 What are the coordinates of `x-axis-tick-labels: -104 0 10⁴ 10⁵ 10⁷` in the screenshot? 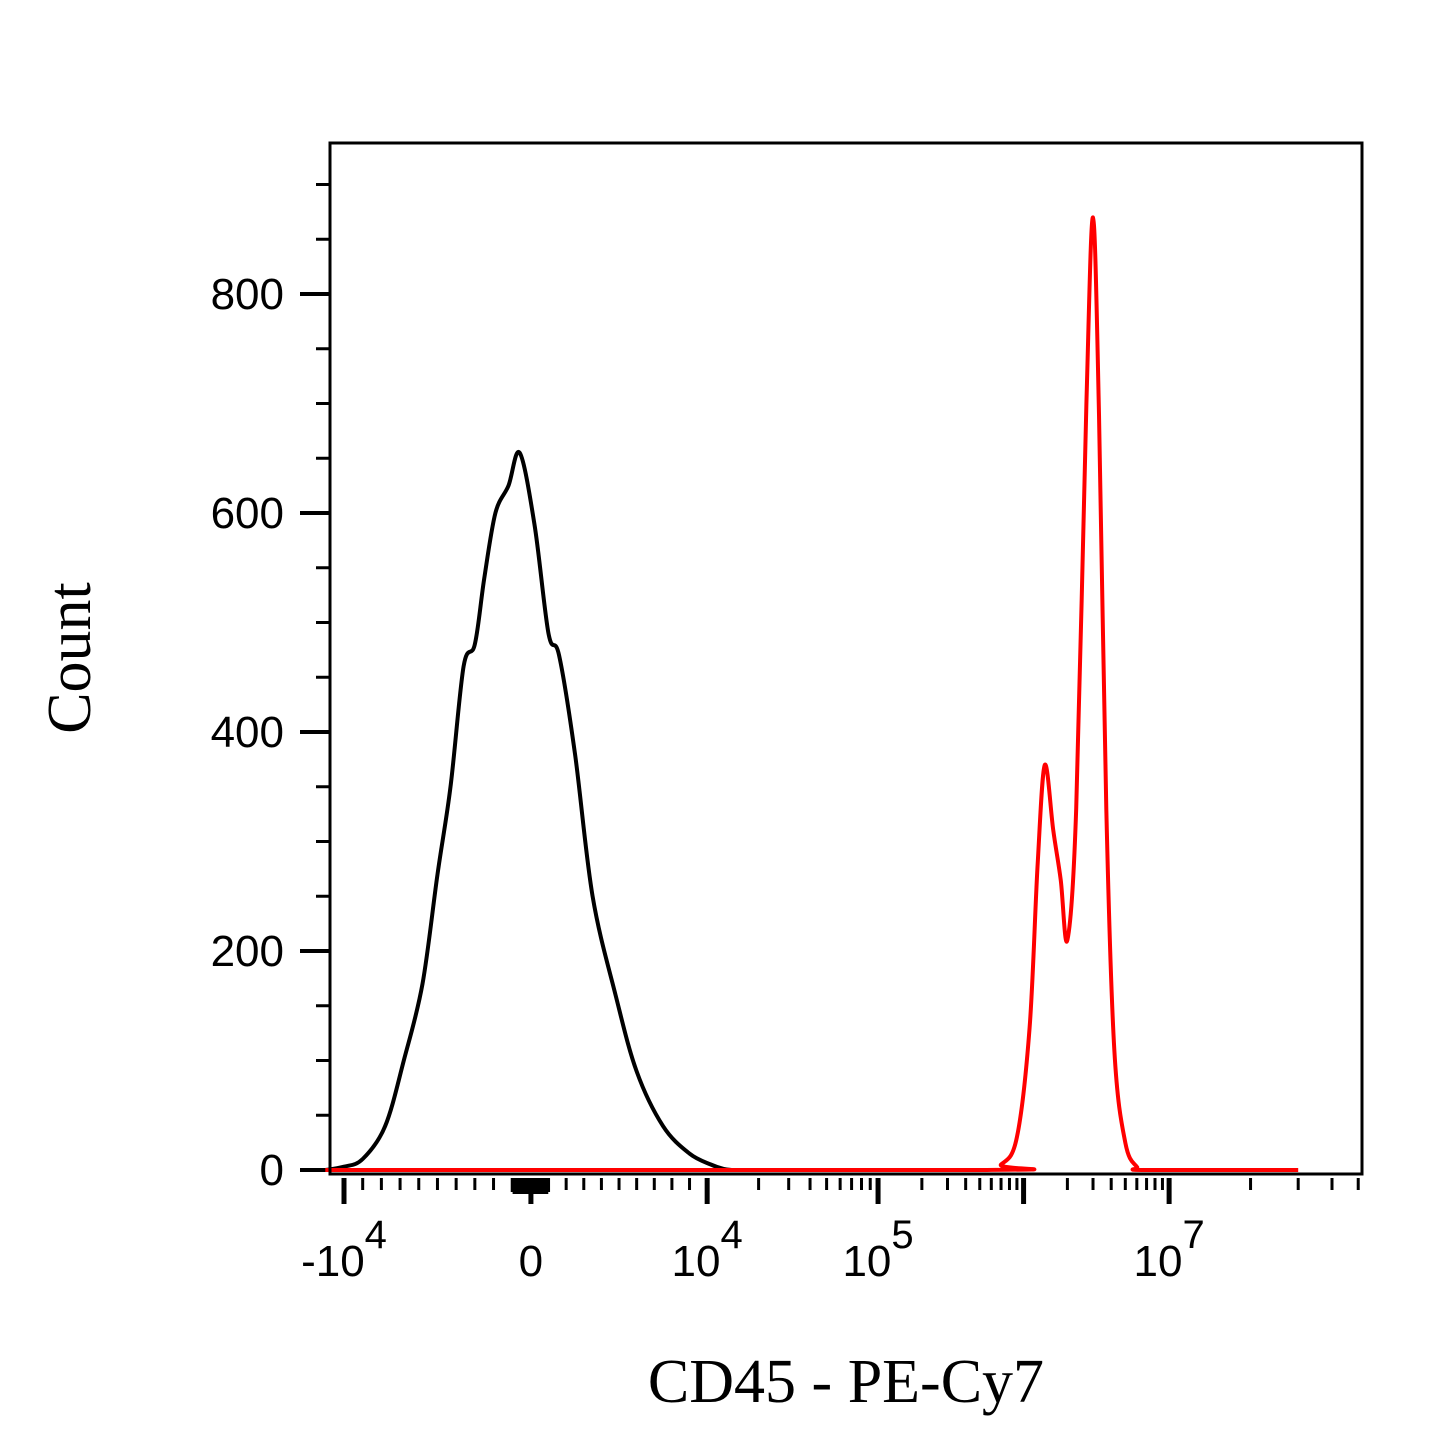 It's located at (753, 1249).